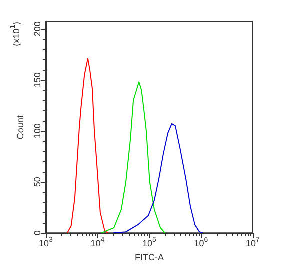 The width and height of the screenshot is (288, 275). What do you see at coordinates (37, 182) in the screenshot?
I see `y-tick-label: 50` at bounding box center [37, 182].